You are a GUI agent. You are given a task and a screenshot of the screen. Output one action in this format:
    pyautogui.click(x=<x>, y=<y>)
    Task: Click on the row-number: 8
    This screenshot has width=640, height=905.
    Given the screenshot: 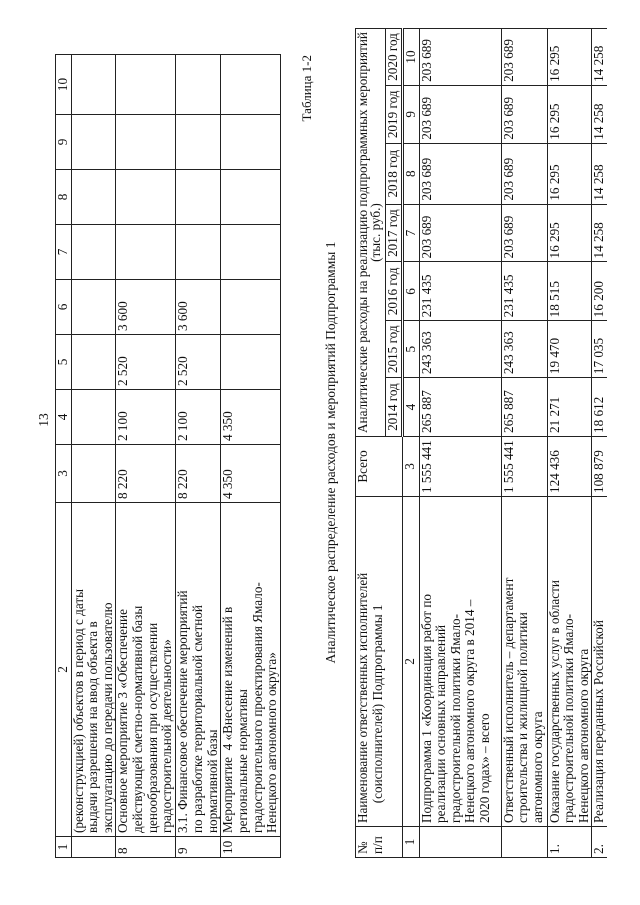 What is the action you would take?
    pyautogui.click(x=145, y=847)
    